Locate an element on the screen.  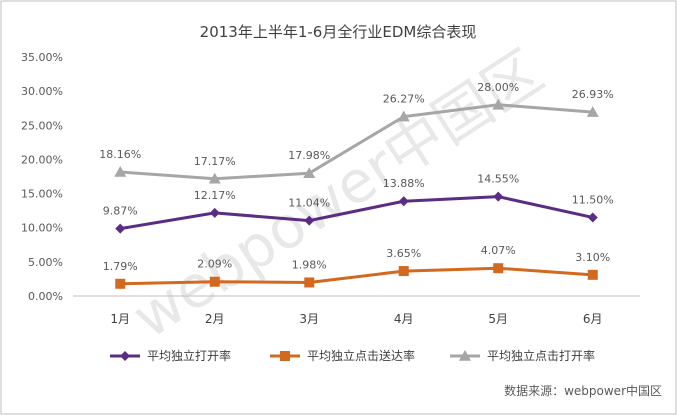
data-label: 1.98% is located at coordinates (309, 264).